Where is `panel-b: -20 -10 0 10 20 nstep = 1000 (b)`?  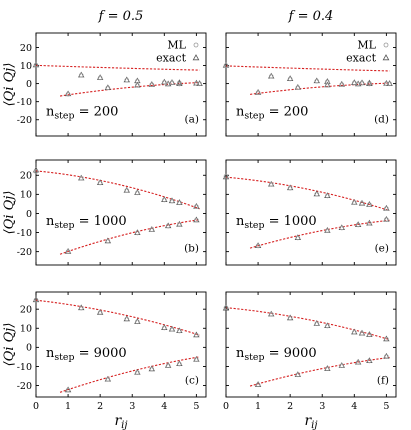 panel-b: -20 -10 0 10 20 nstep = 1000 (b) is located at coordinates (112, 212).